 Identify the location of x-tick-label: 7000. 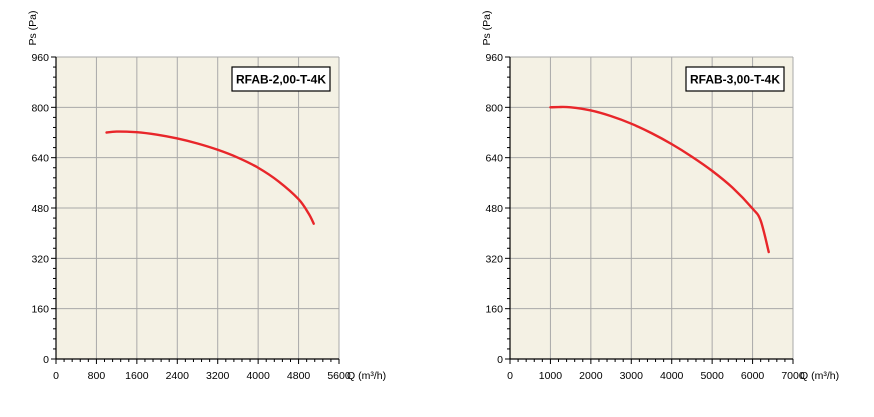
(793, 376).